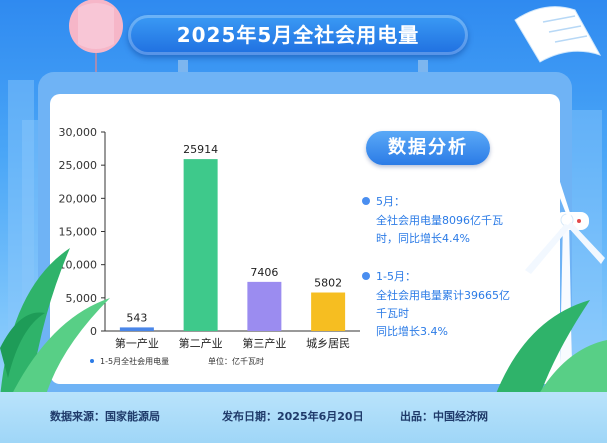 This screenshot has width=607, height=443. Describe the element at coordinates (82, 298) in the screenshot. I see `y-tick-label: 5,000` at that location.